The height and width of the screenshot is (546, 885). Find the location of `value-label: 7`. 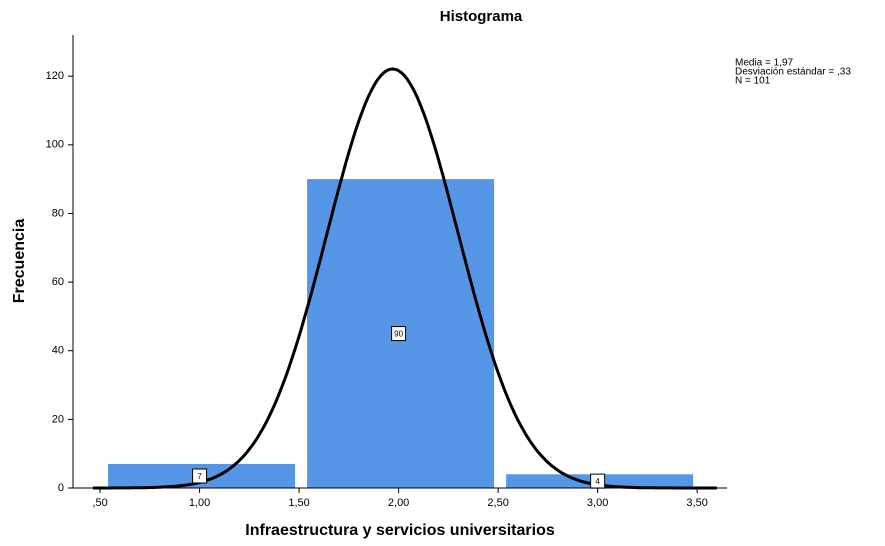

value-label: 7 is located at coordinates (199, 476).